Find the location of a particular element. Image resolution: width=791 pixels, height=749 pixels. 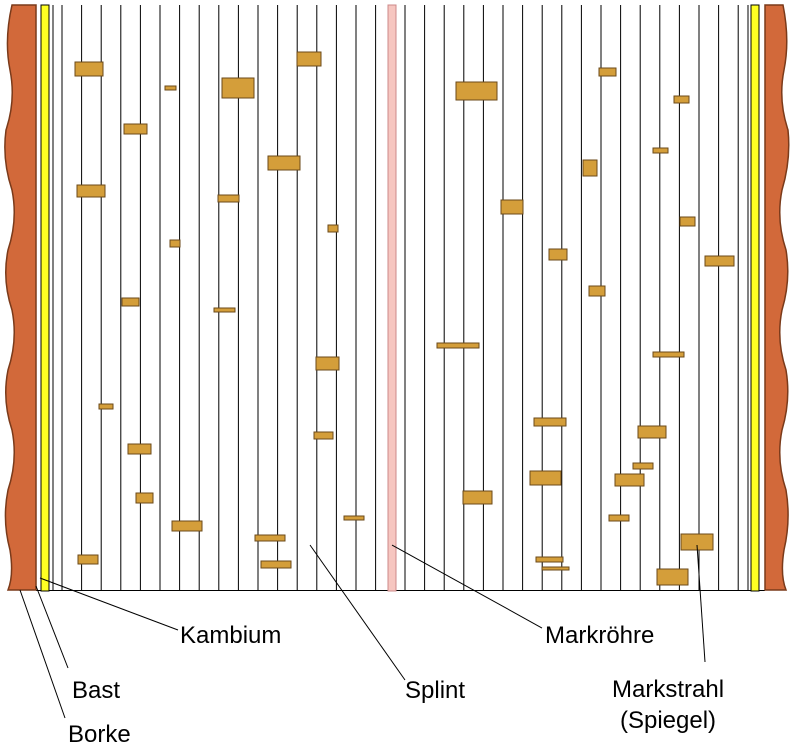

label-bast: Bast is located at coordinates (96, 690).